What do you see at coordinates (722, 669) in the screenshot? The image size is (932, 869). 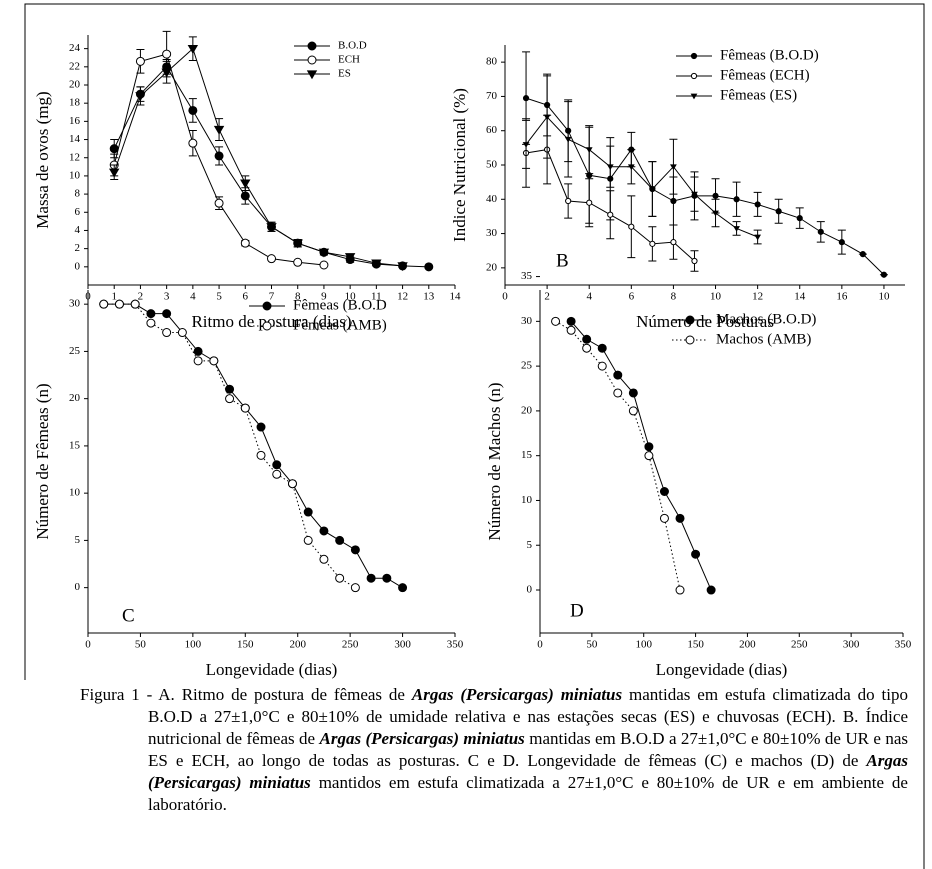 I see `x-axis-title: Longevidade (dias)` at bounding box center [722, 669].